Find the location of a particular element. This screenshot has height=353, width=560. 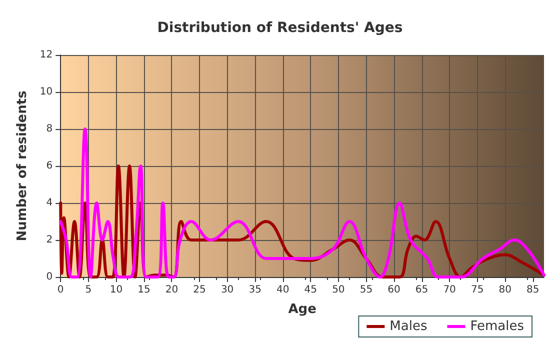

chart-title: Distribution of Residents' Ages is located at coordinates (280, 28).